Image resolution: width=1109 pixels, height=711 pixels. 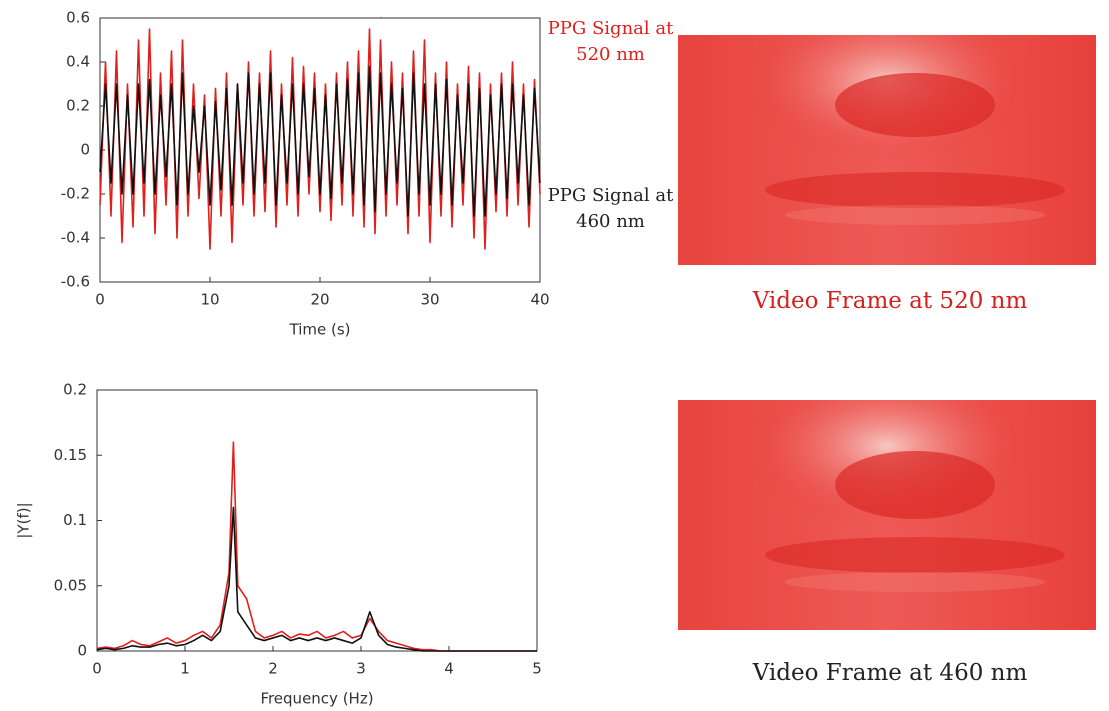 I want to click on y-axis-label: |Y(f)|, so click(x=24, y=520).